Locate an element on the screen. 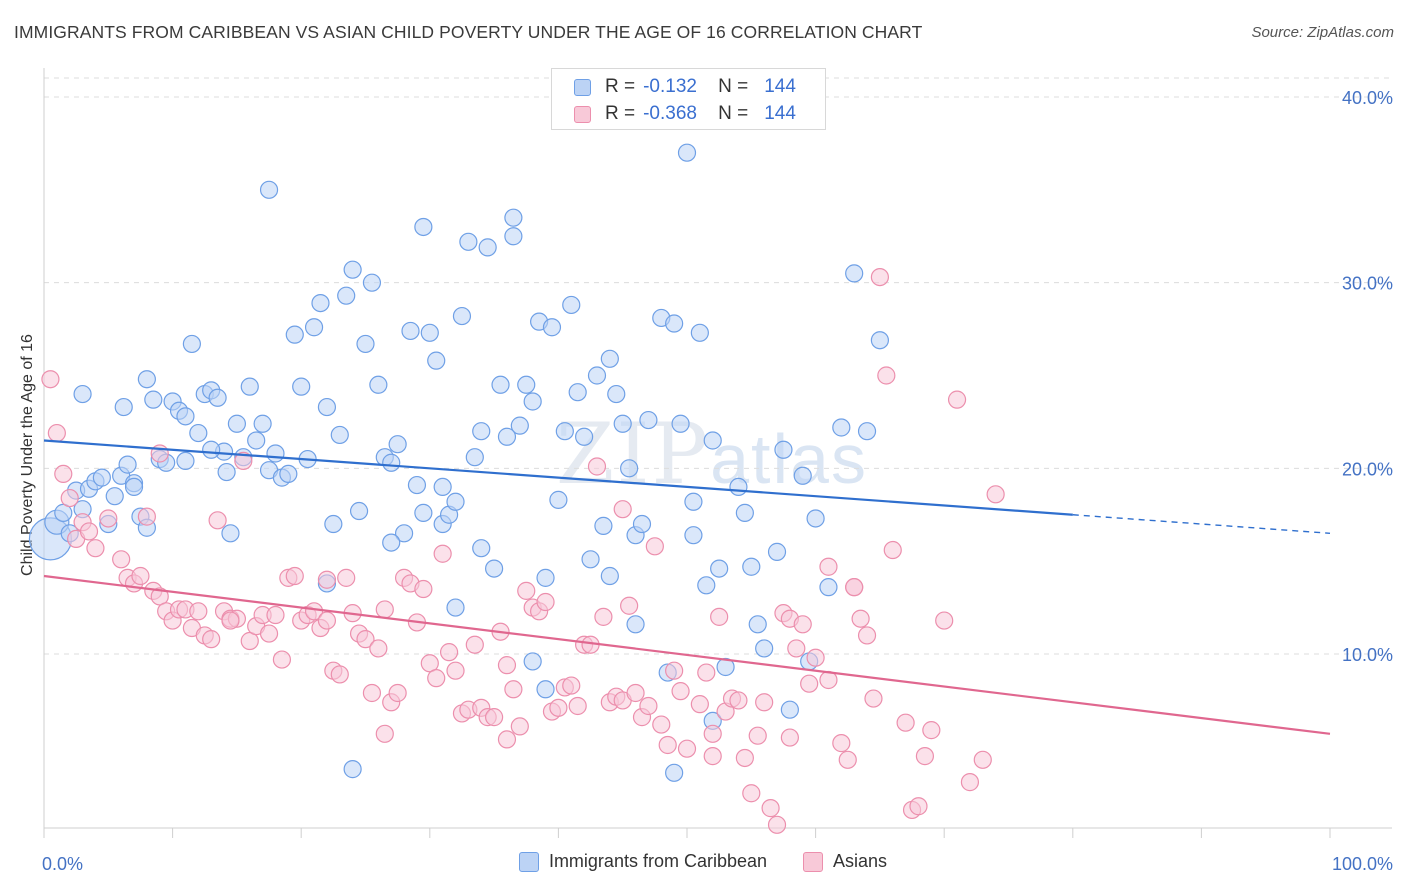  stats-legend: R = -0.132 N = 144 R = -0.368 N = 144 is located at coordinates (688, 99).